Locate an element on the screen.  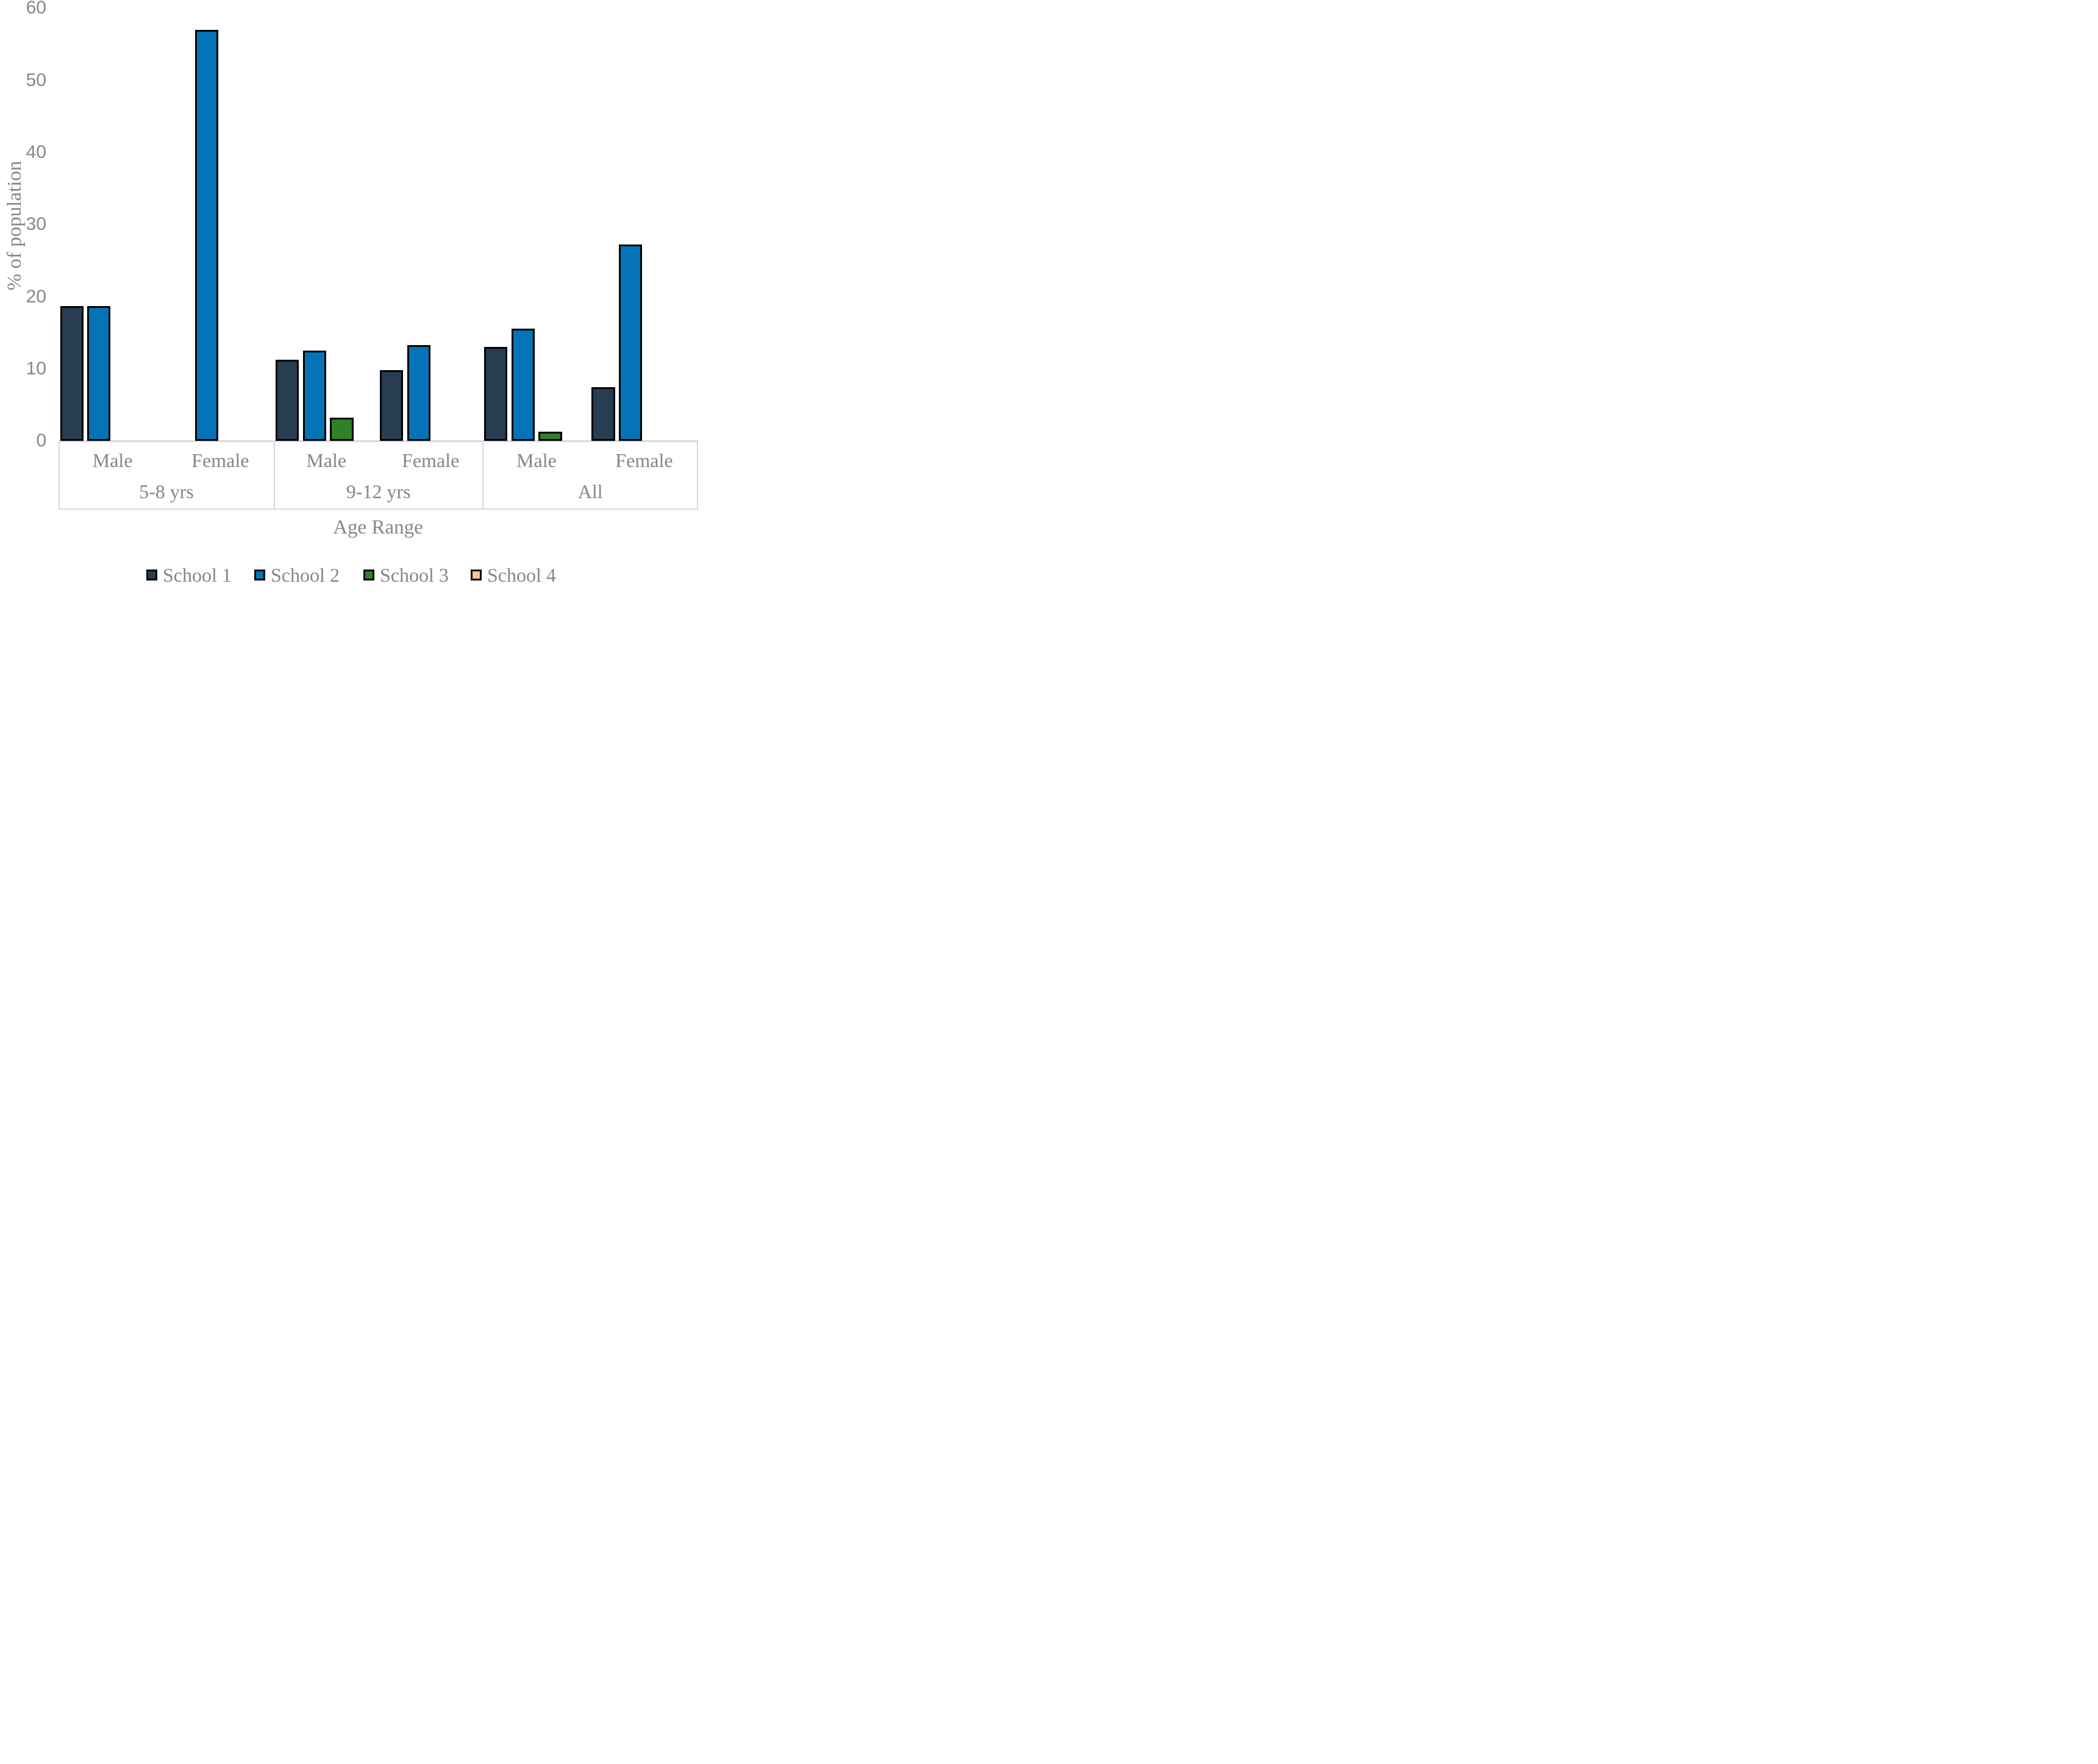
y-tick-label-20: 20 is located at coordinates (36, 296).